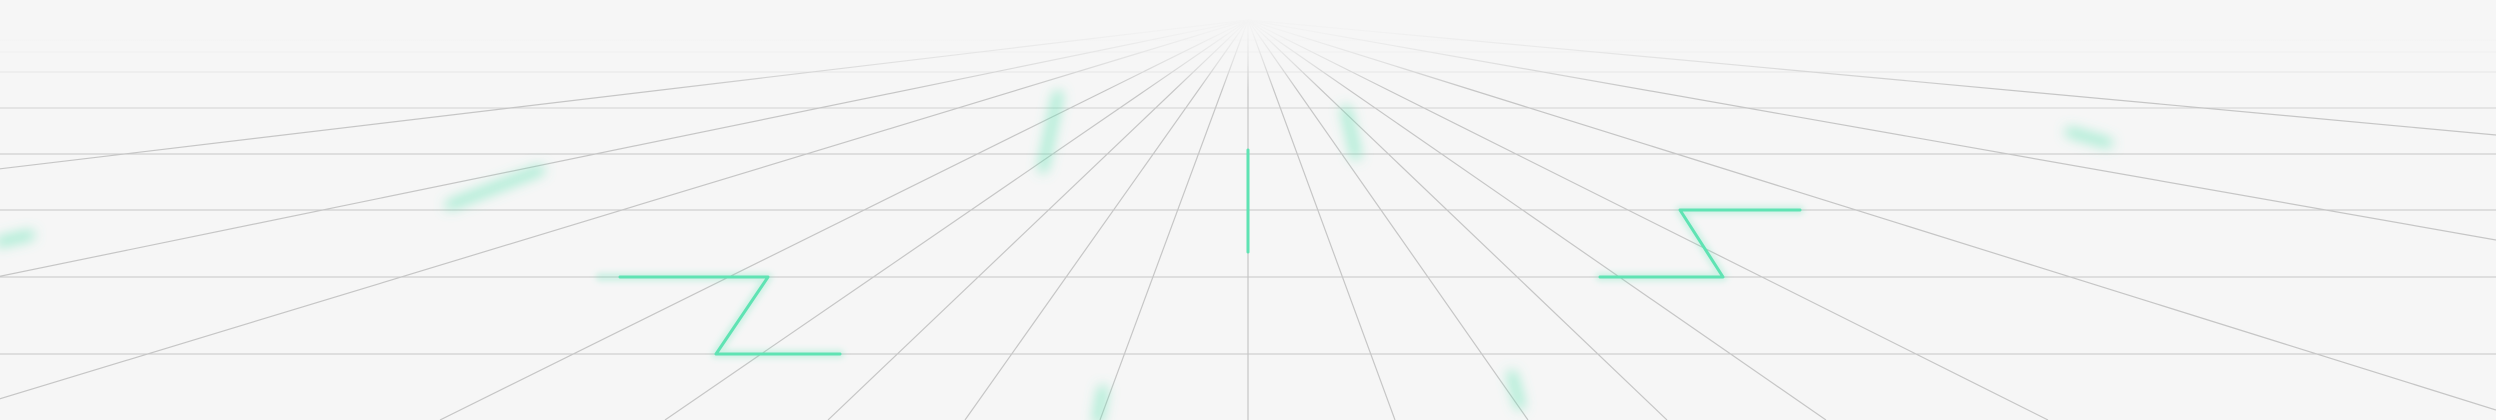 This screenshot has width=2496, height=420. I want to click on accent-trail-right-step, so click(1700, 243).